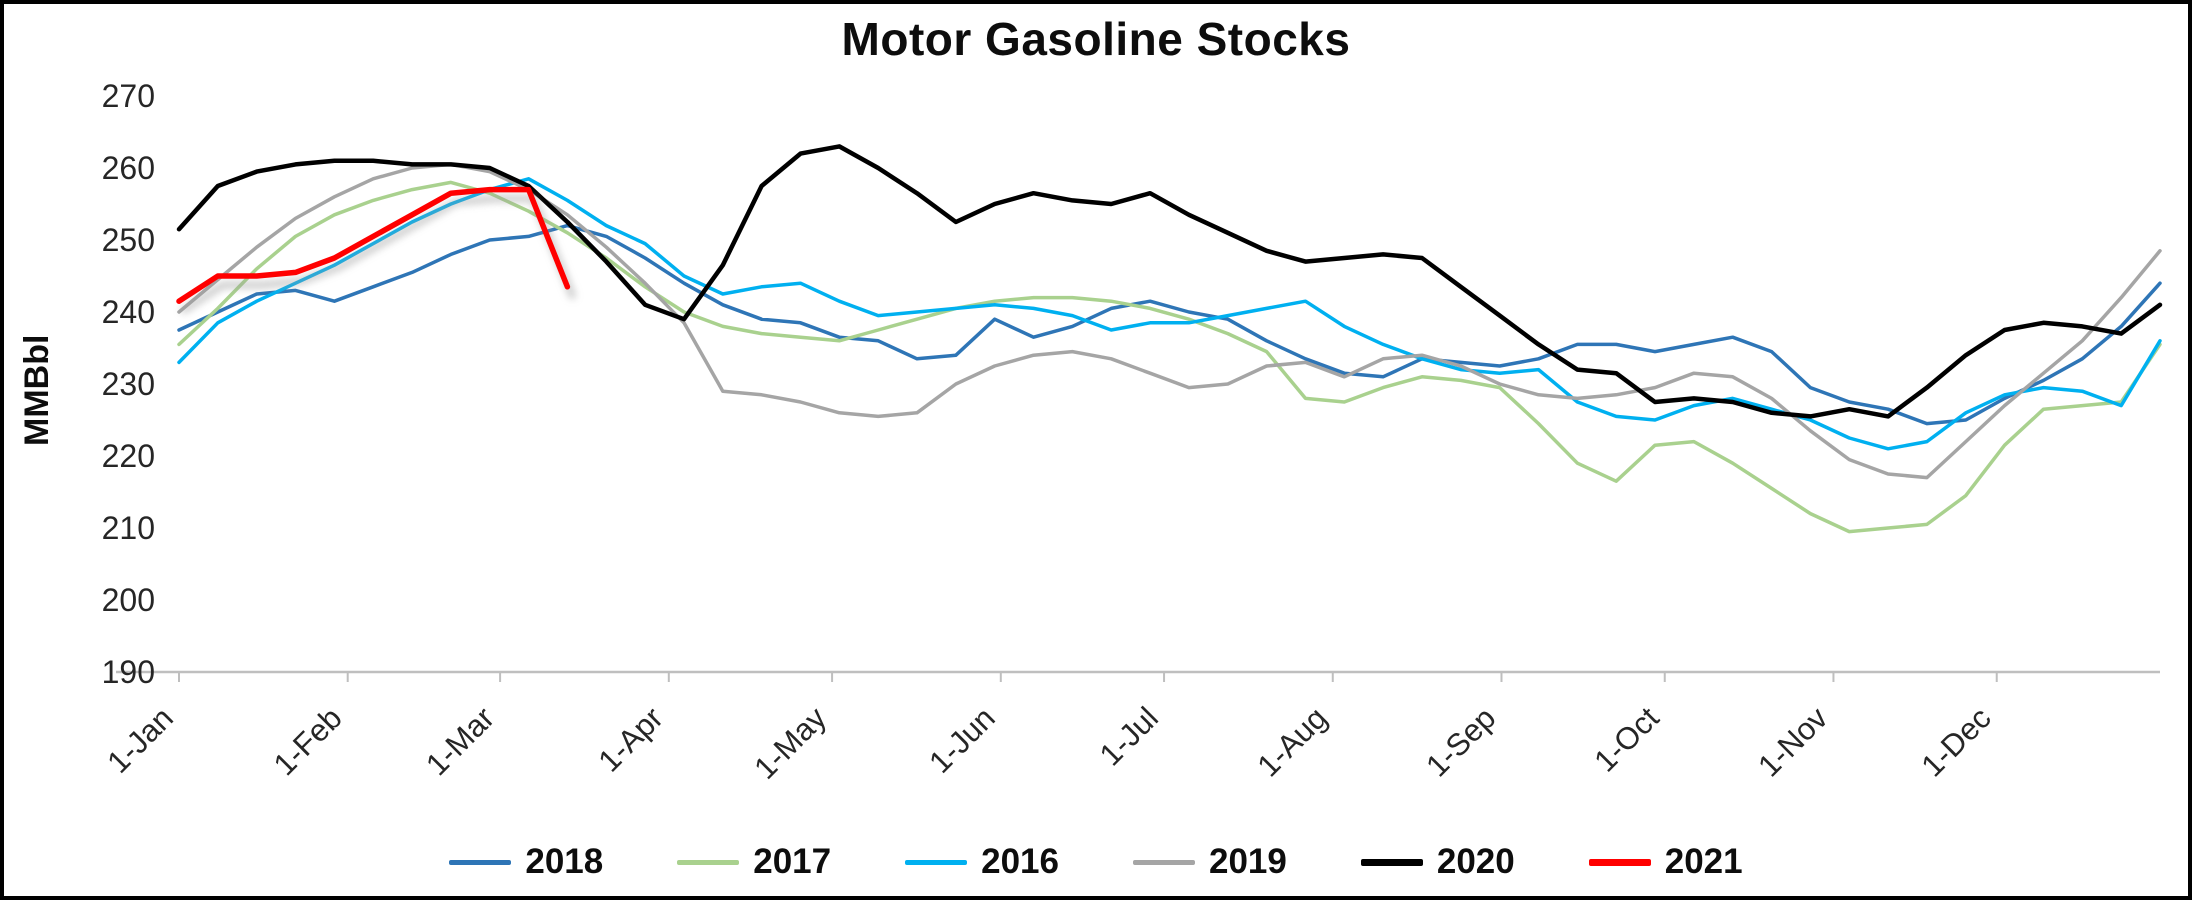 The width and height of the screenshot is (2192, 900). Describe the element at coordinates (128, 600) in the screenshot. I see `y-tick-label: 200` at that location.